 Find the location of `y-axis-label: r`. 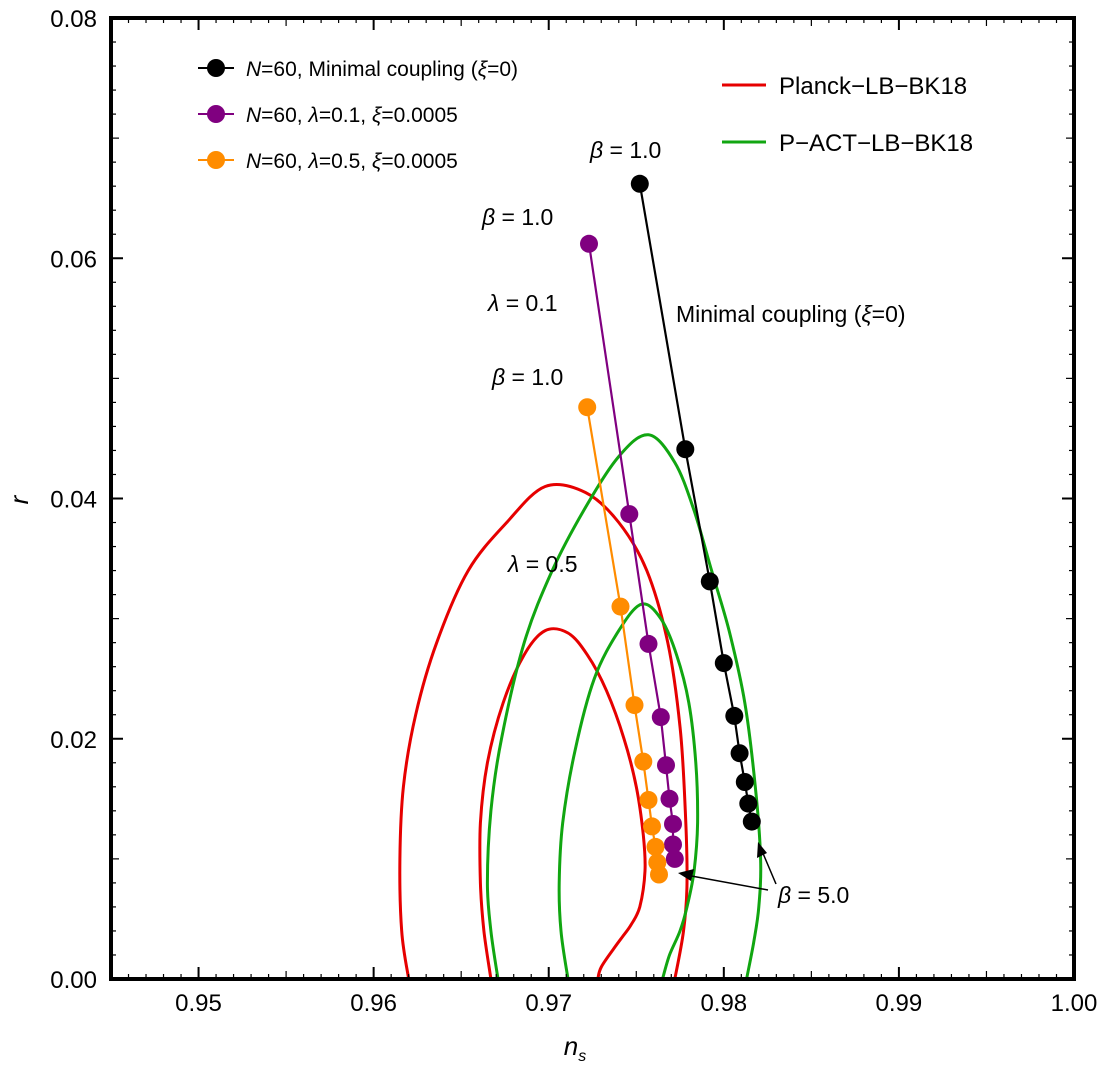

y-axis-label: r is located at coordinates (19, 499).